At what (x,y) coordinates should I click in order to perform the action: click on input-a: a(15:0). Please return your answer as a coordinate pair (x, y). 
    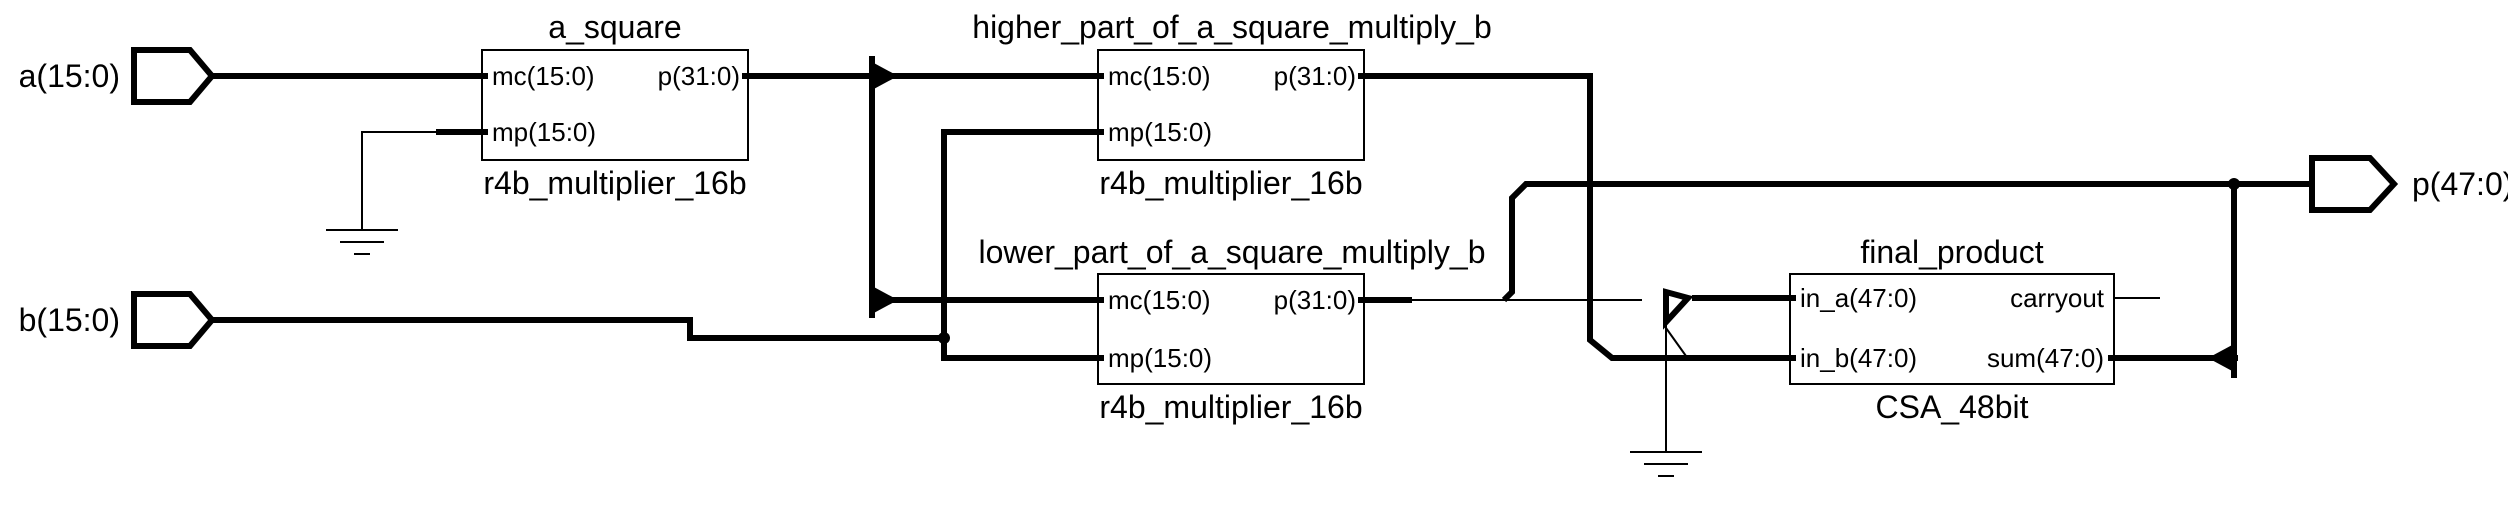
    Looking at the image, I should click on (117, 76).